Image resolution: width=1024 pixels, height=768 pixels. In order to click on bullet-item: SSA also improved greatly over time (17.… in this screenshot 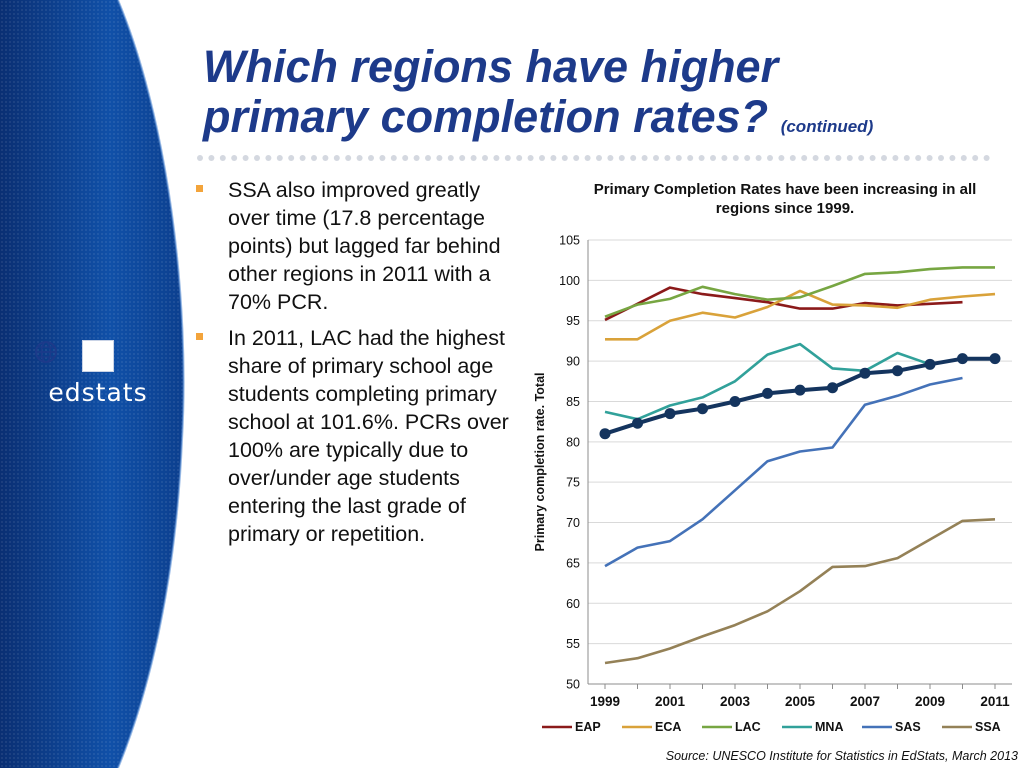, I will do `click(353, 246)`.